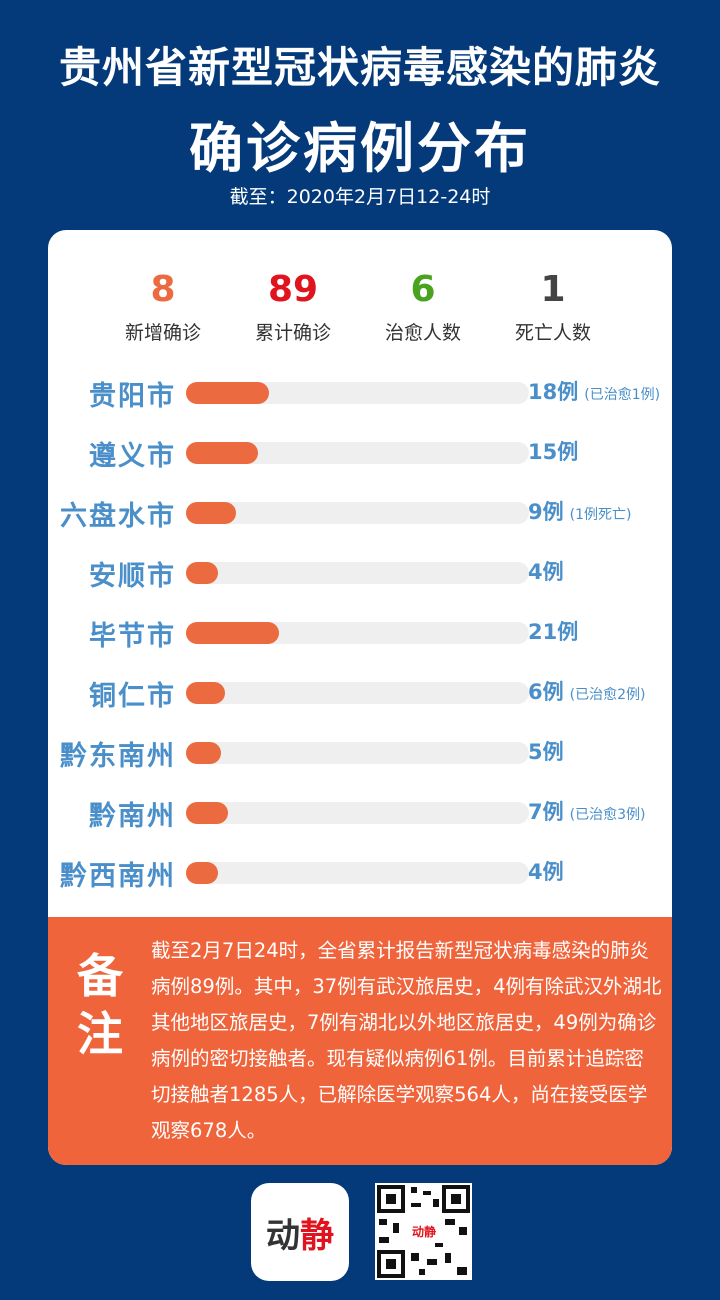 The height and width of the screenshot is (1300, 720). I want to click on stats-summary: 8 新增确诊 89 累计确诊 6 治愈人数 1 死亡人数, so click(358, 307).